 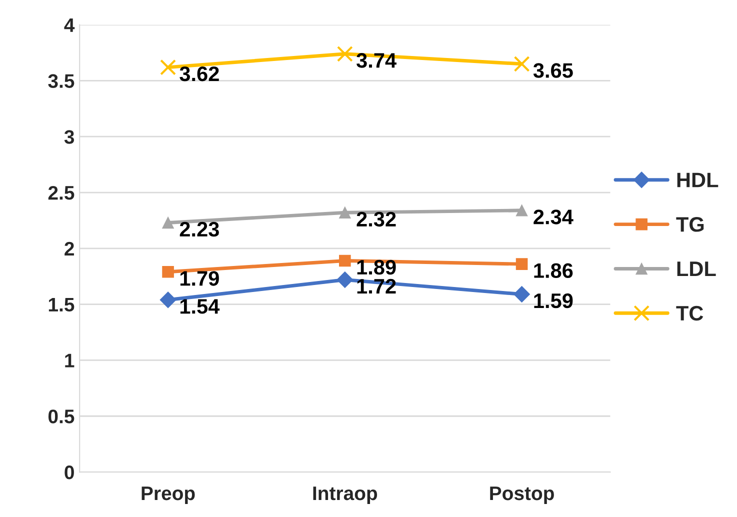 I want to click on y-tick-label: 0, so click(x=69, y=472).